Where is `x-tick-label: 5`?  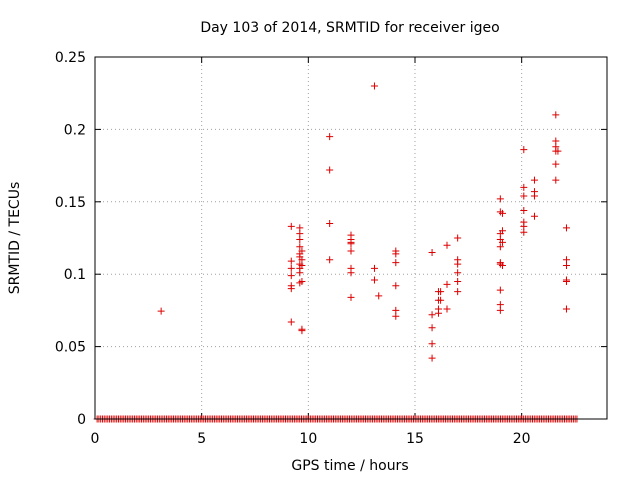 x-tick-label: 5 is located at coordinates (201, 439).